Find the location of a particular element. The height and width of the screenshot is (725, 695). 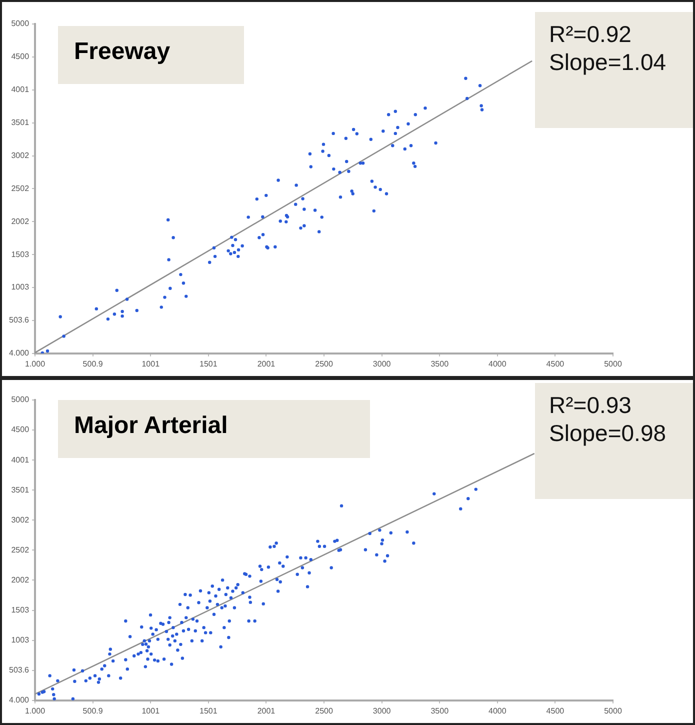

annotation: R²=0.92 is located at coordinates (590, 34).